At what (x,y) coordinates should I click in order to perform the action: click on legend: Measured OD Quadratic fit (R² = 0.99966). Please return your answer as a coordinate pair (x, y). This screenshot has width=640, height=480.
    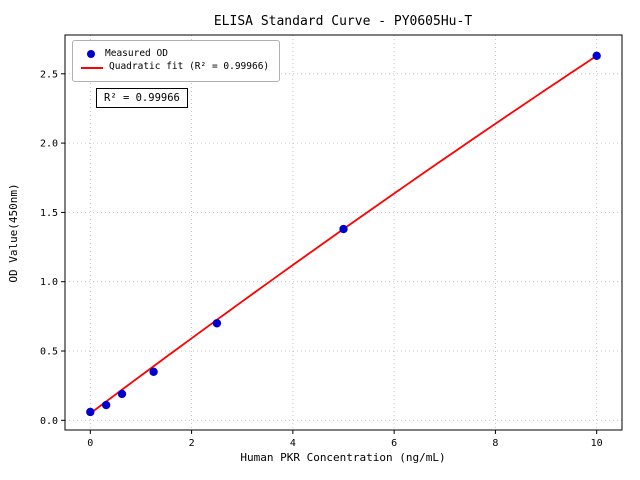
    Looking at the image, I should click on (176, 61).